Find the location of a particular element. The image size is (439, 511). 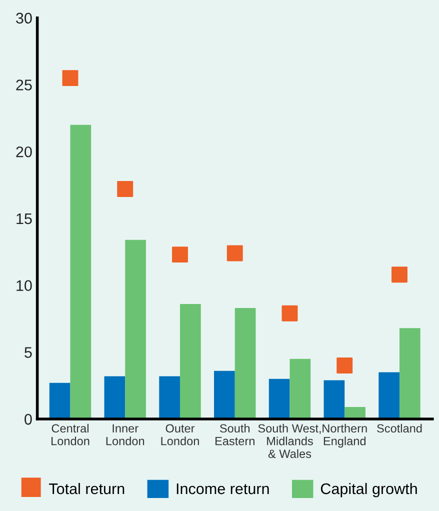

legend-label: Income return is located at coordinates (222, 489).